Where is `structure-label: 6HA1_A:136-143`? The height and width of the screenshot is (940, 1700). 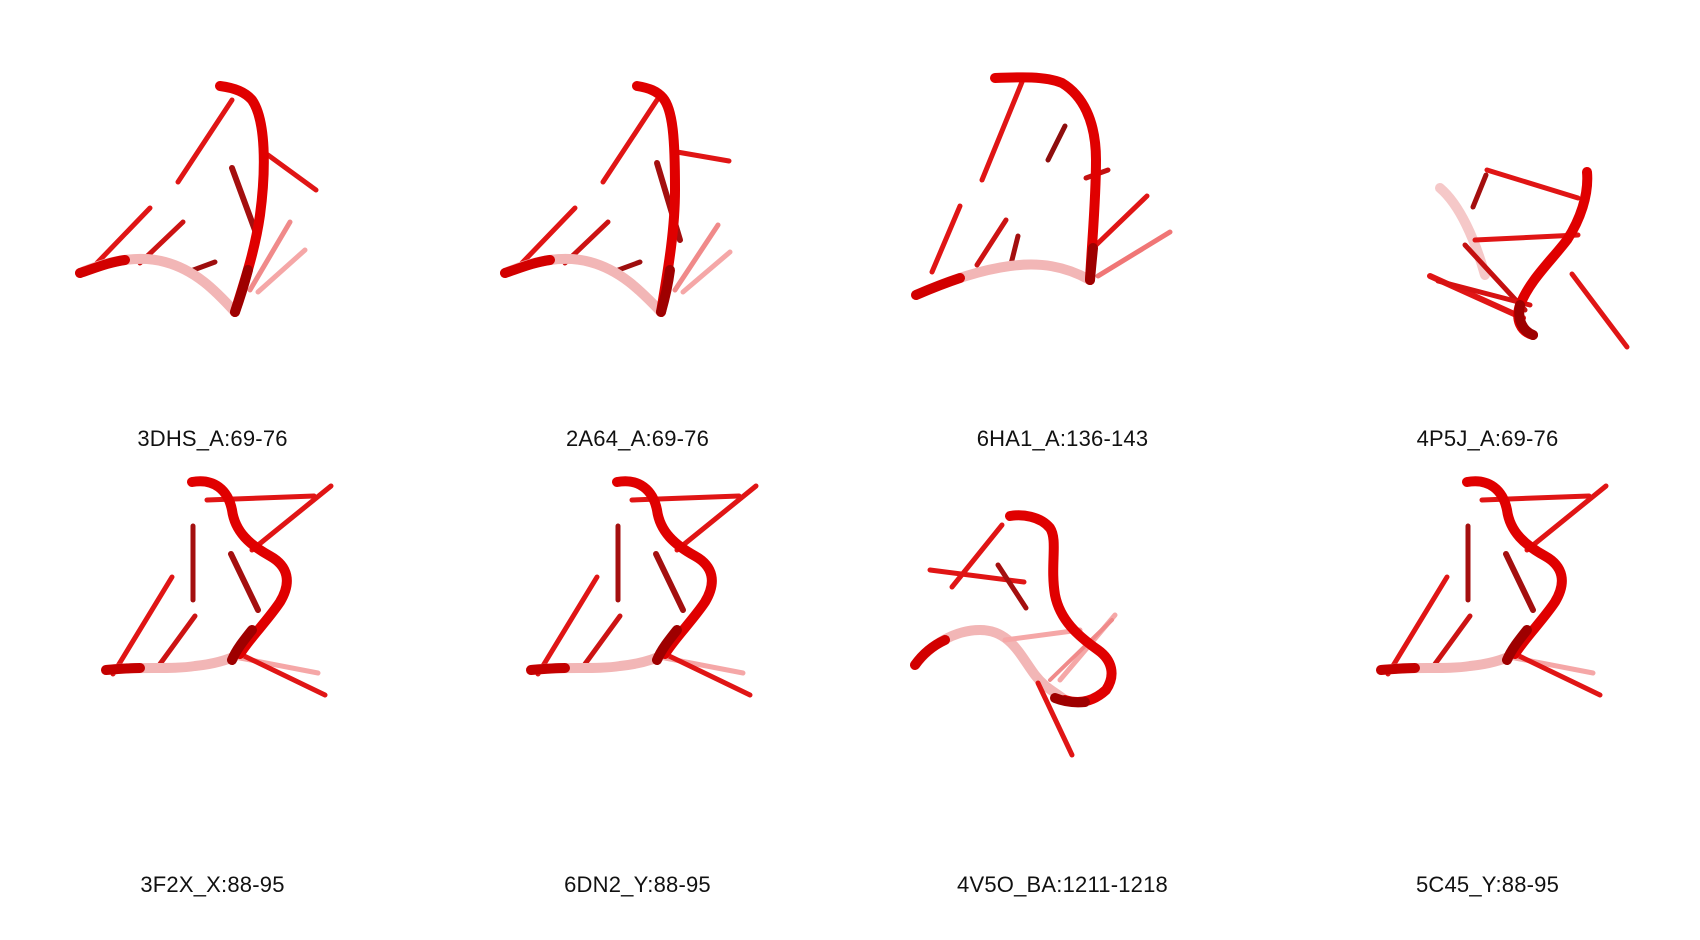 structure-label: 6HA1_A:136-143 is located at coordinates (1062, 438).